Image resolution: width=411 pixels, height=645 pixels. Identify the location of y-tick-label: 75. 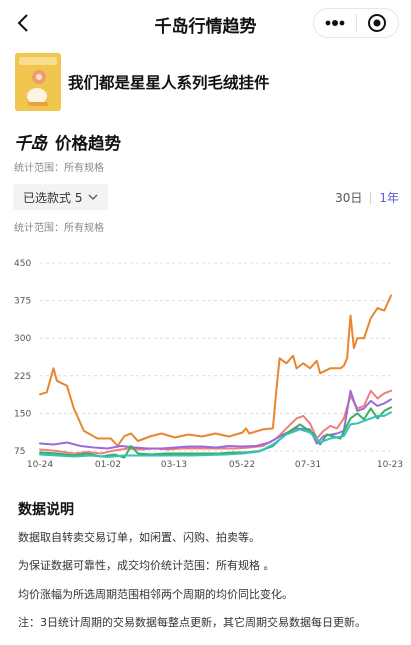
(19, 452).